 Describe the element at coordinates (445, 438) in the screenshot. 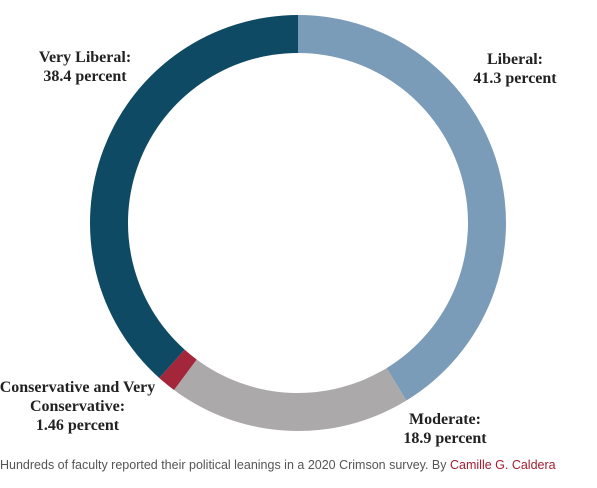

I see `value-label: 18.9 percent` at that location.